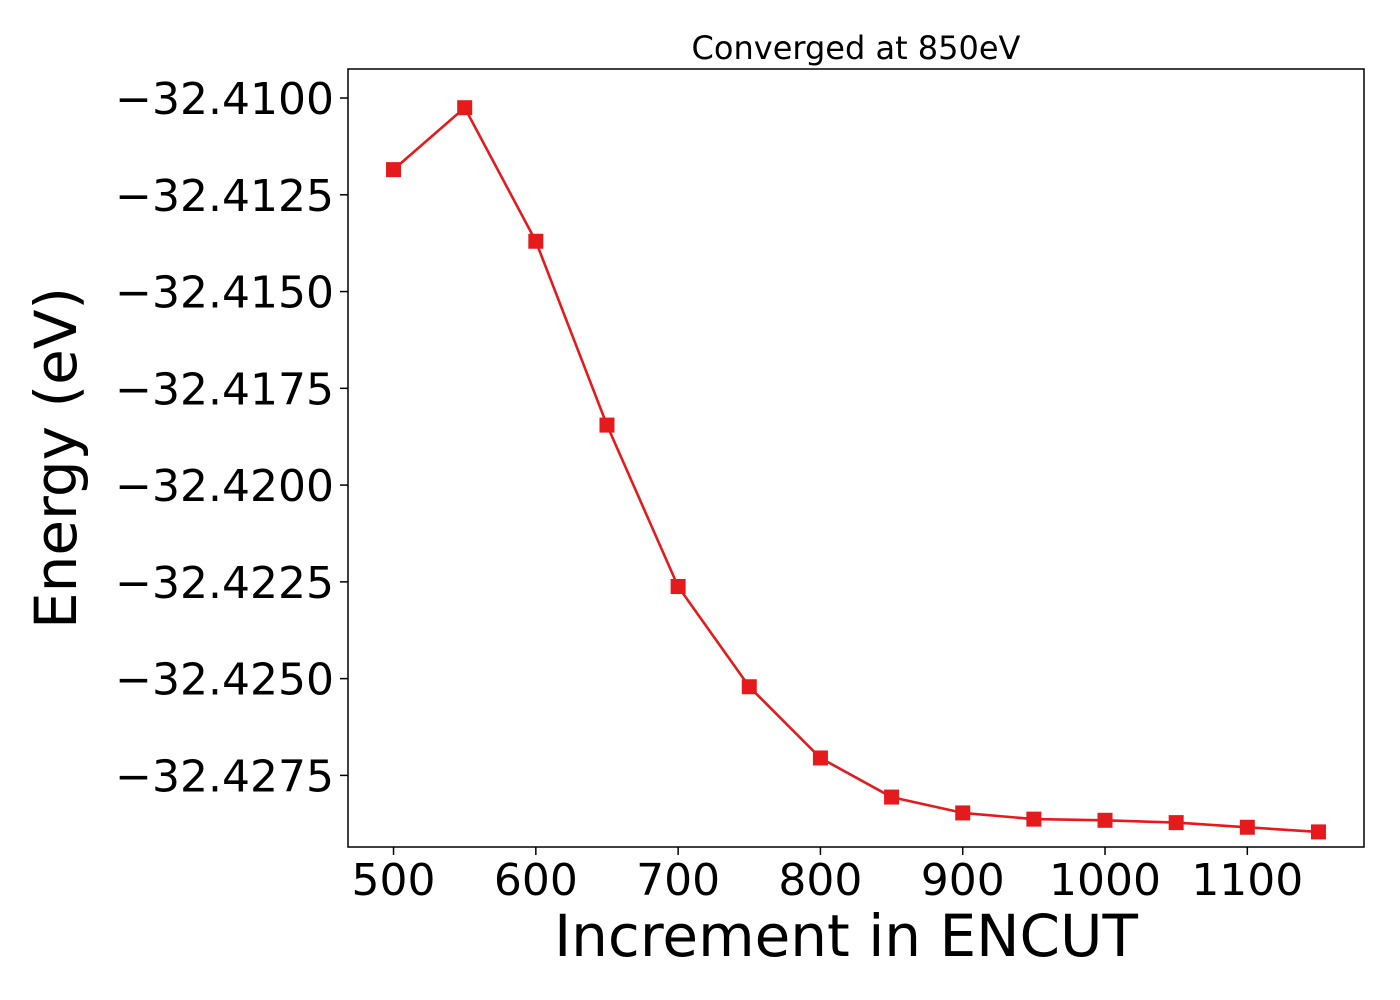  Describe the element at coordinates (536, 880) in the screenshot. I see `x-tick-label: 600` at that location.